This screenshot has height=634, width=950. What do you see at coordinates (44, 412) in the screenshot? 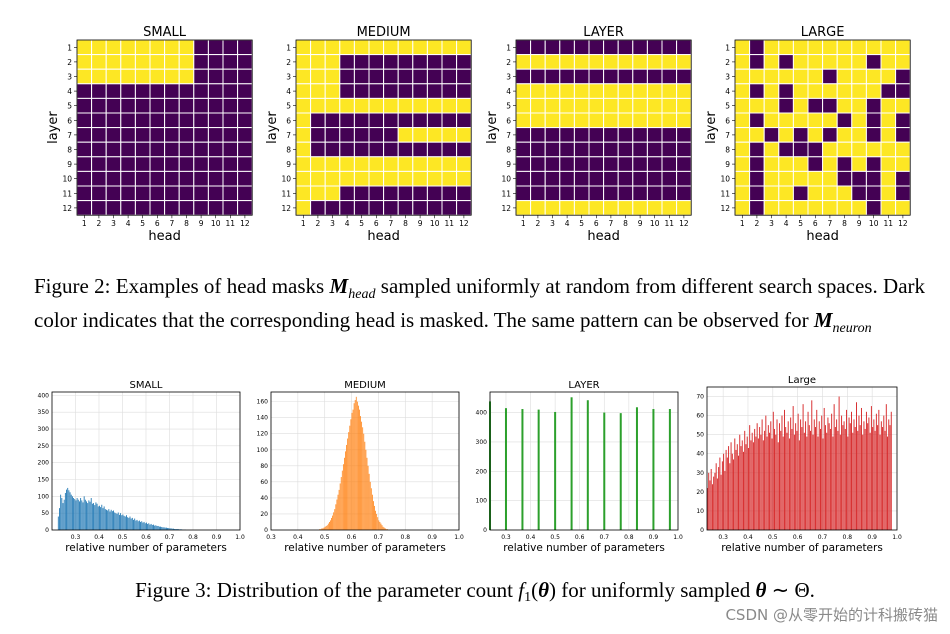
I see `y-tick-label: 350` at bounding box center [44, 412].